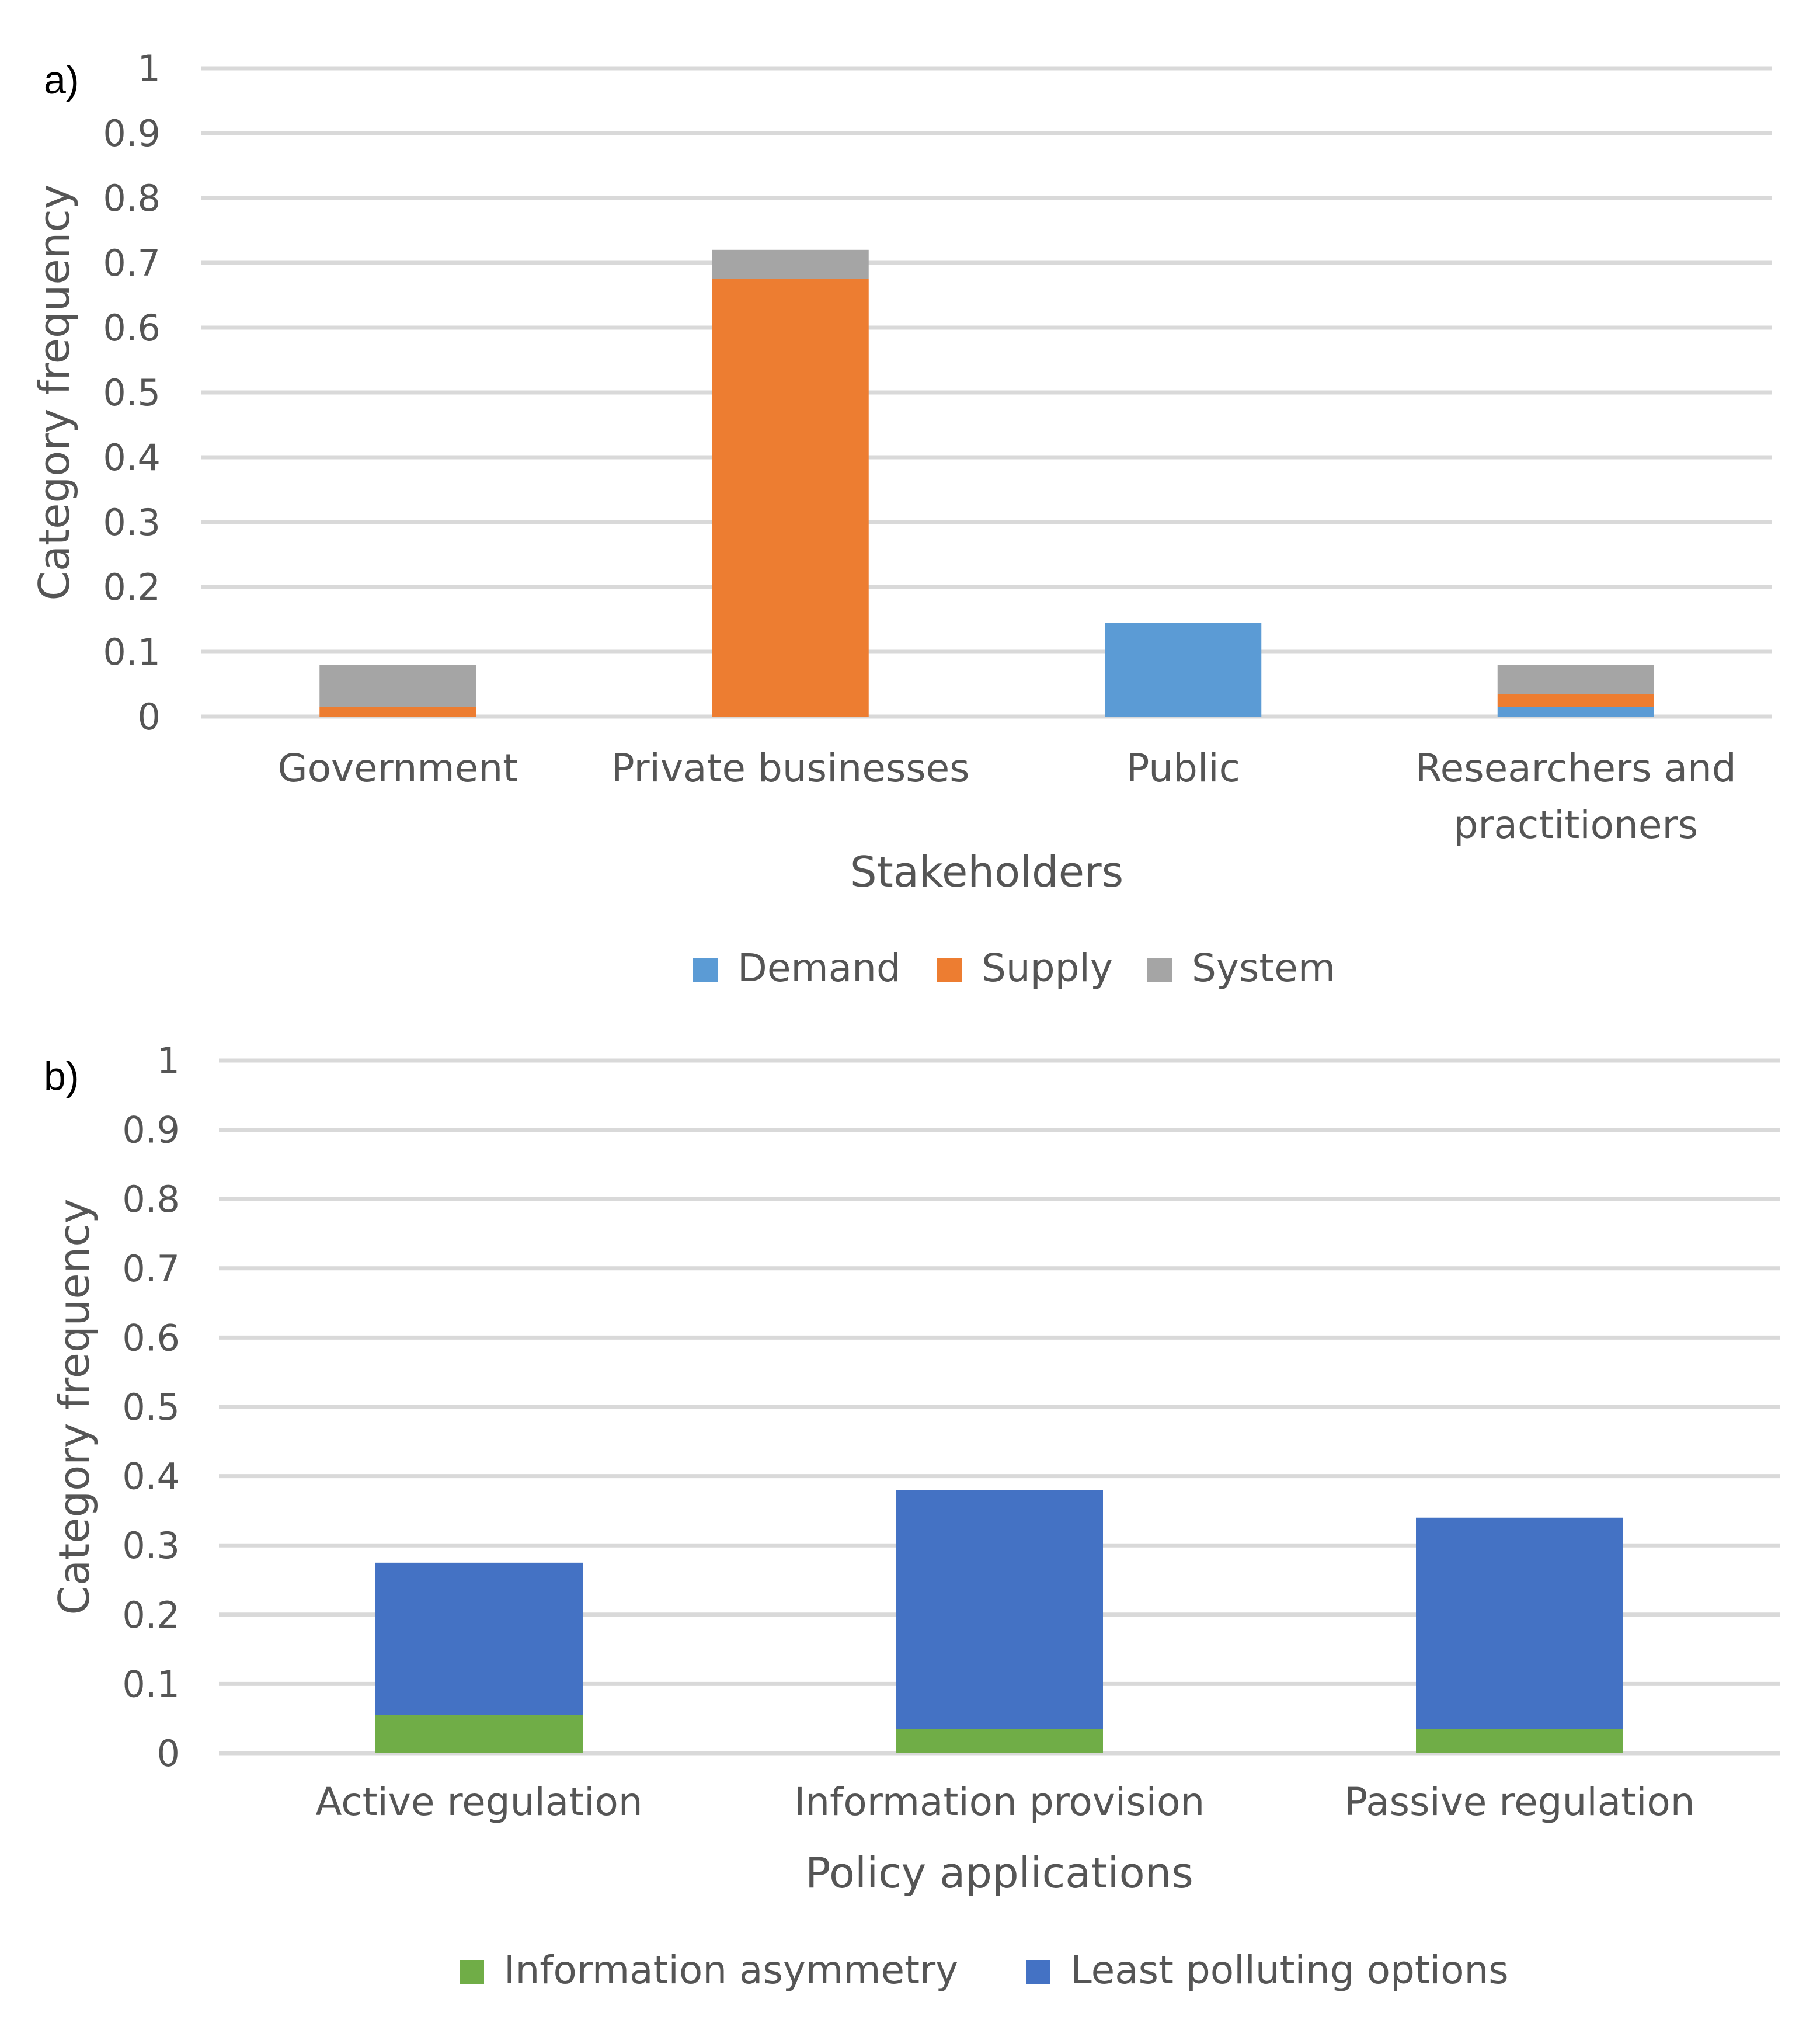 This screenshot has height=2037, width=1820. What do you see at coordinates (1000, 1801) in the screenshot?
I see `panel-b-category-label: Information provision` at bounding box center [1000, 1801].